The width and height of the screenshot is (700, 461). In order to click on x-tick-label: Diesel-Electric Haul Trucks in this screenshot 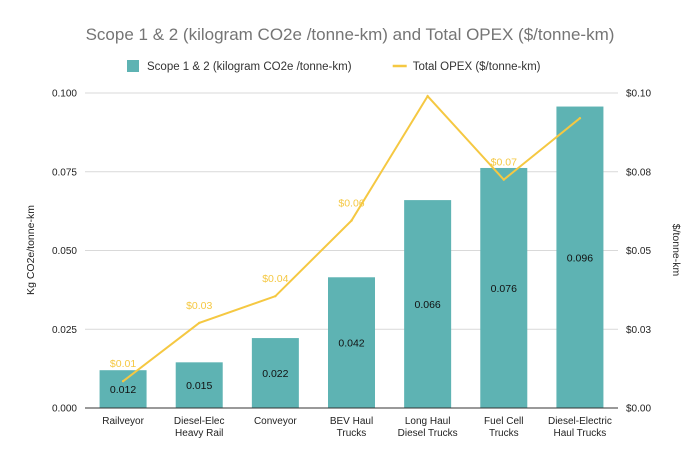, I will do `click(580, 427)`.